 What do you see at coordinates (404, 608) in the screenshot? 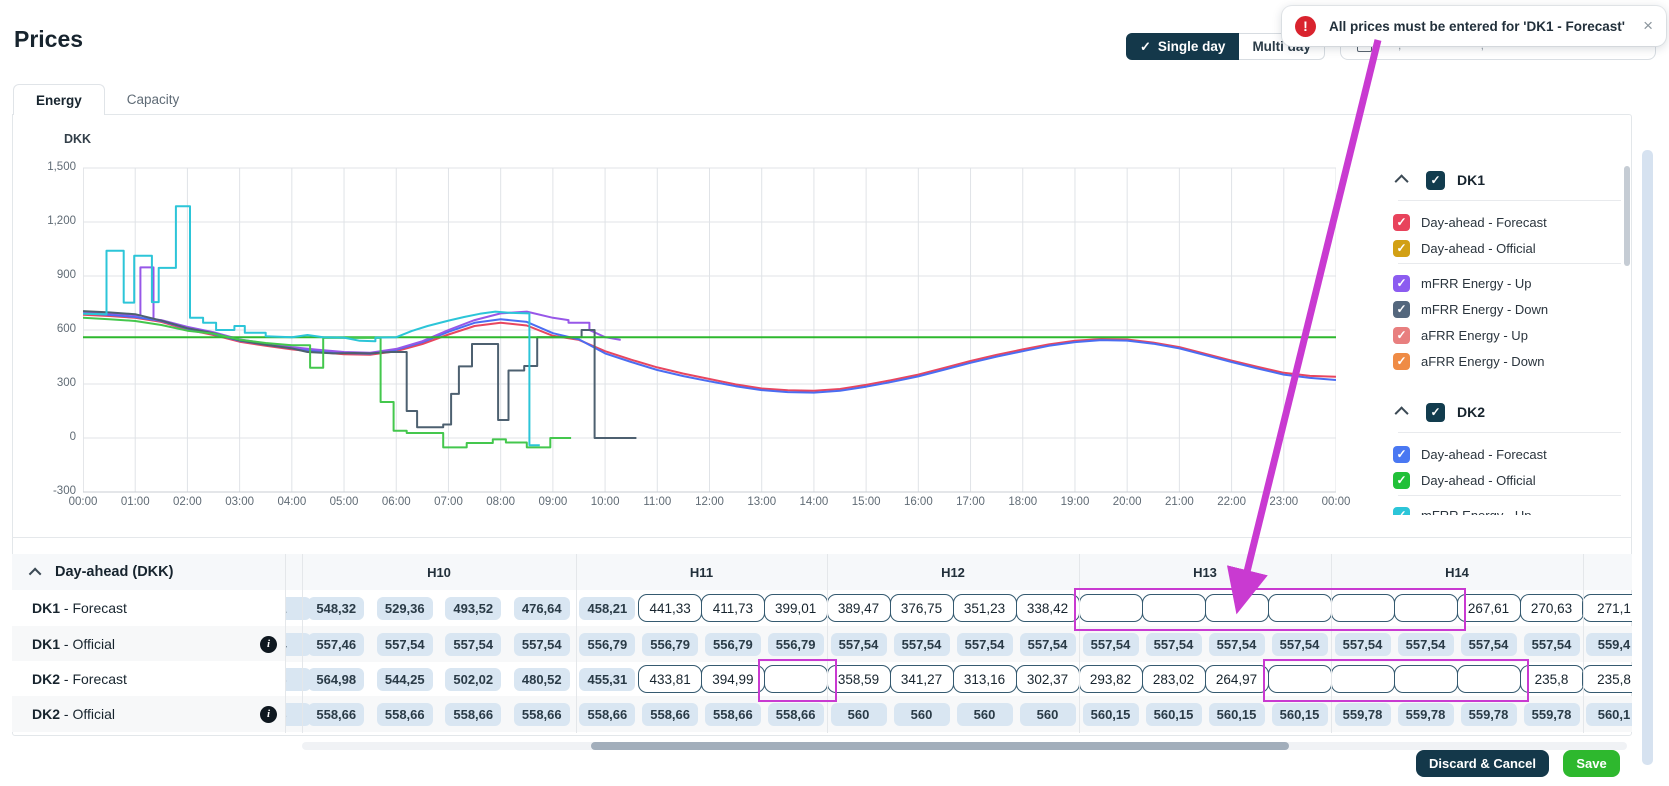
I see `price-chip: 529,36` at bounding box center [404, 608].